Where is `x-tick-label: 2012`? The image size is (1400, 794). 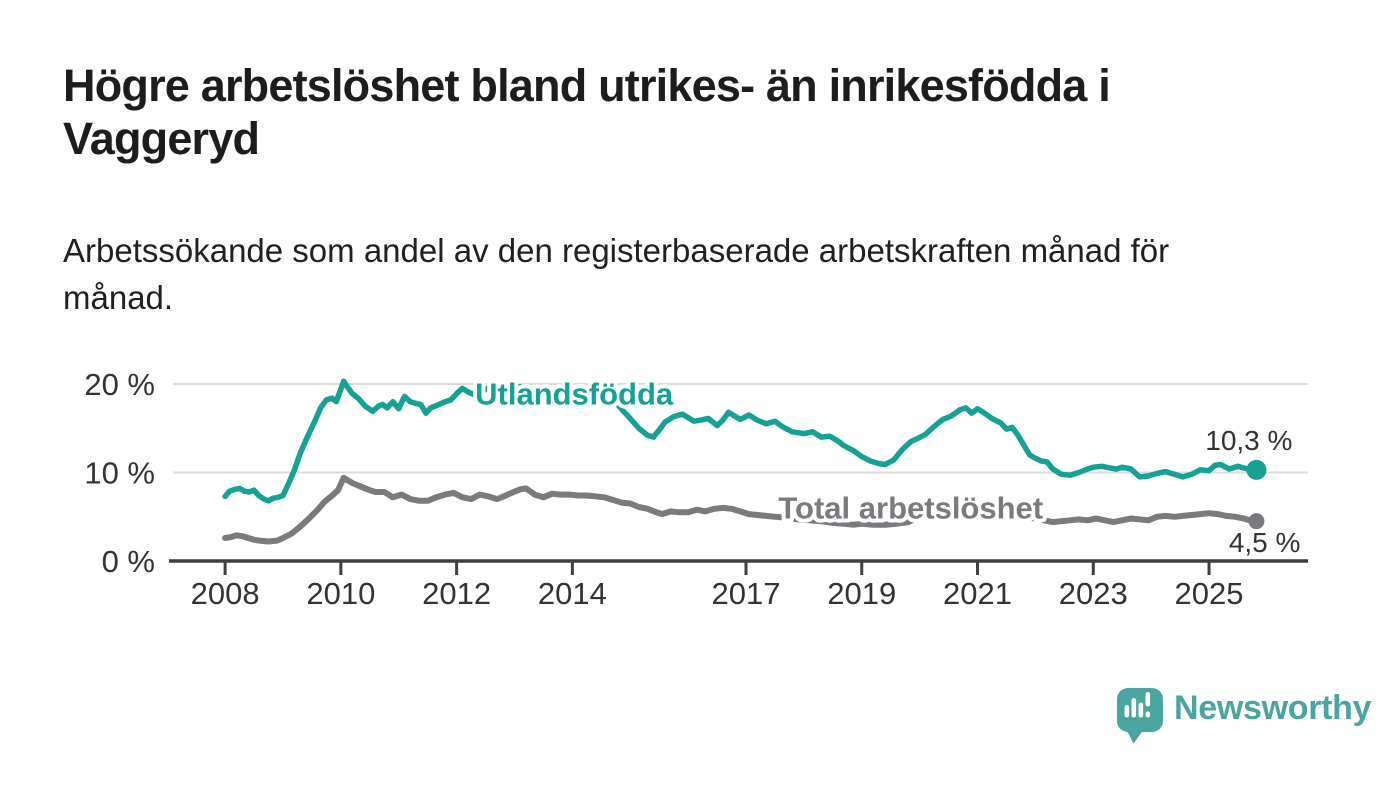 x-tick-label: 2012 is located at coordinates (456, 593).